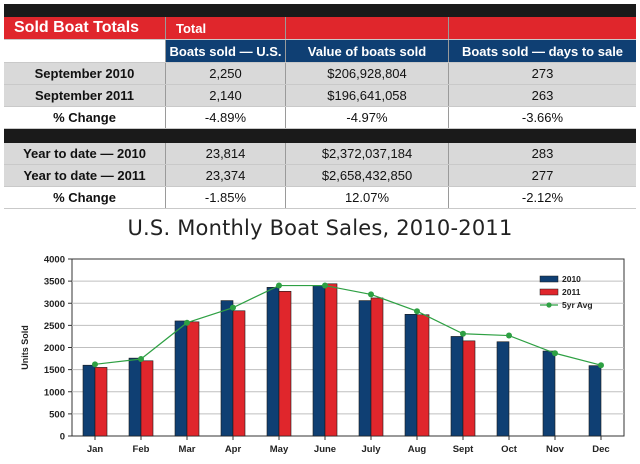 The image size is (640, 464). Describe the element at coordinates (85, 95) in the screenshot. I see `row-label: September 2011` at that location.